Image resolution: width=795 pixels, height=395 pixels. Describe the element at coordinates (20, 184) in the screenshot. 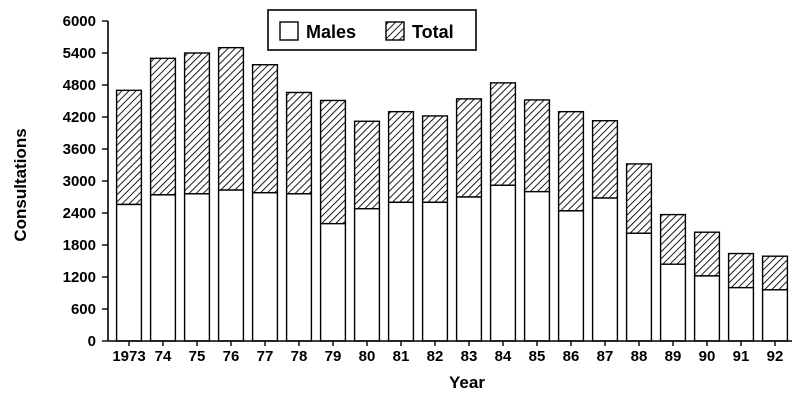

I see `y-axis-title: Consultations` at that location.